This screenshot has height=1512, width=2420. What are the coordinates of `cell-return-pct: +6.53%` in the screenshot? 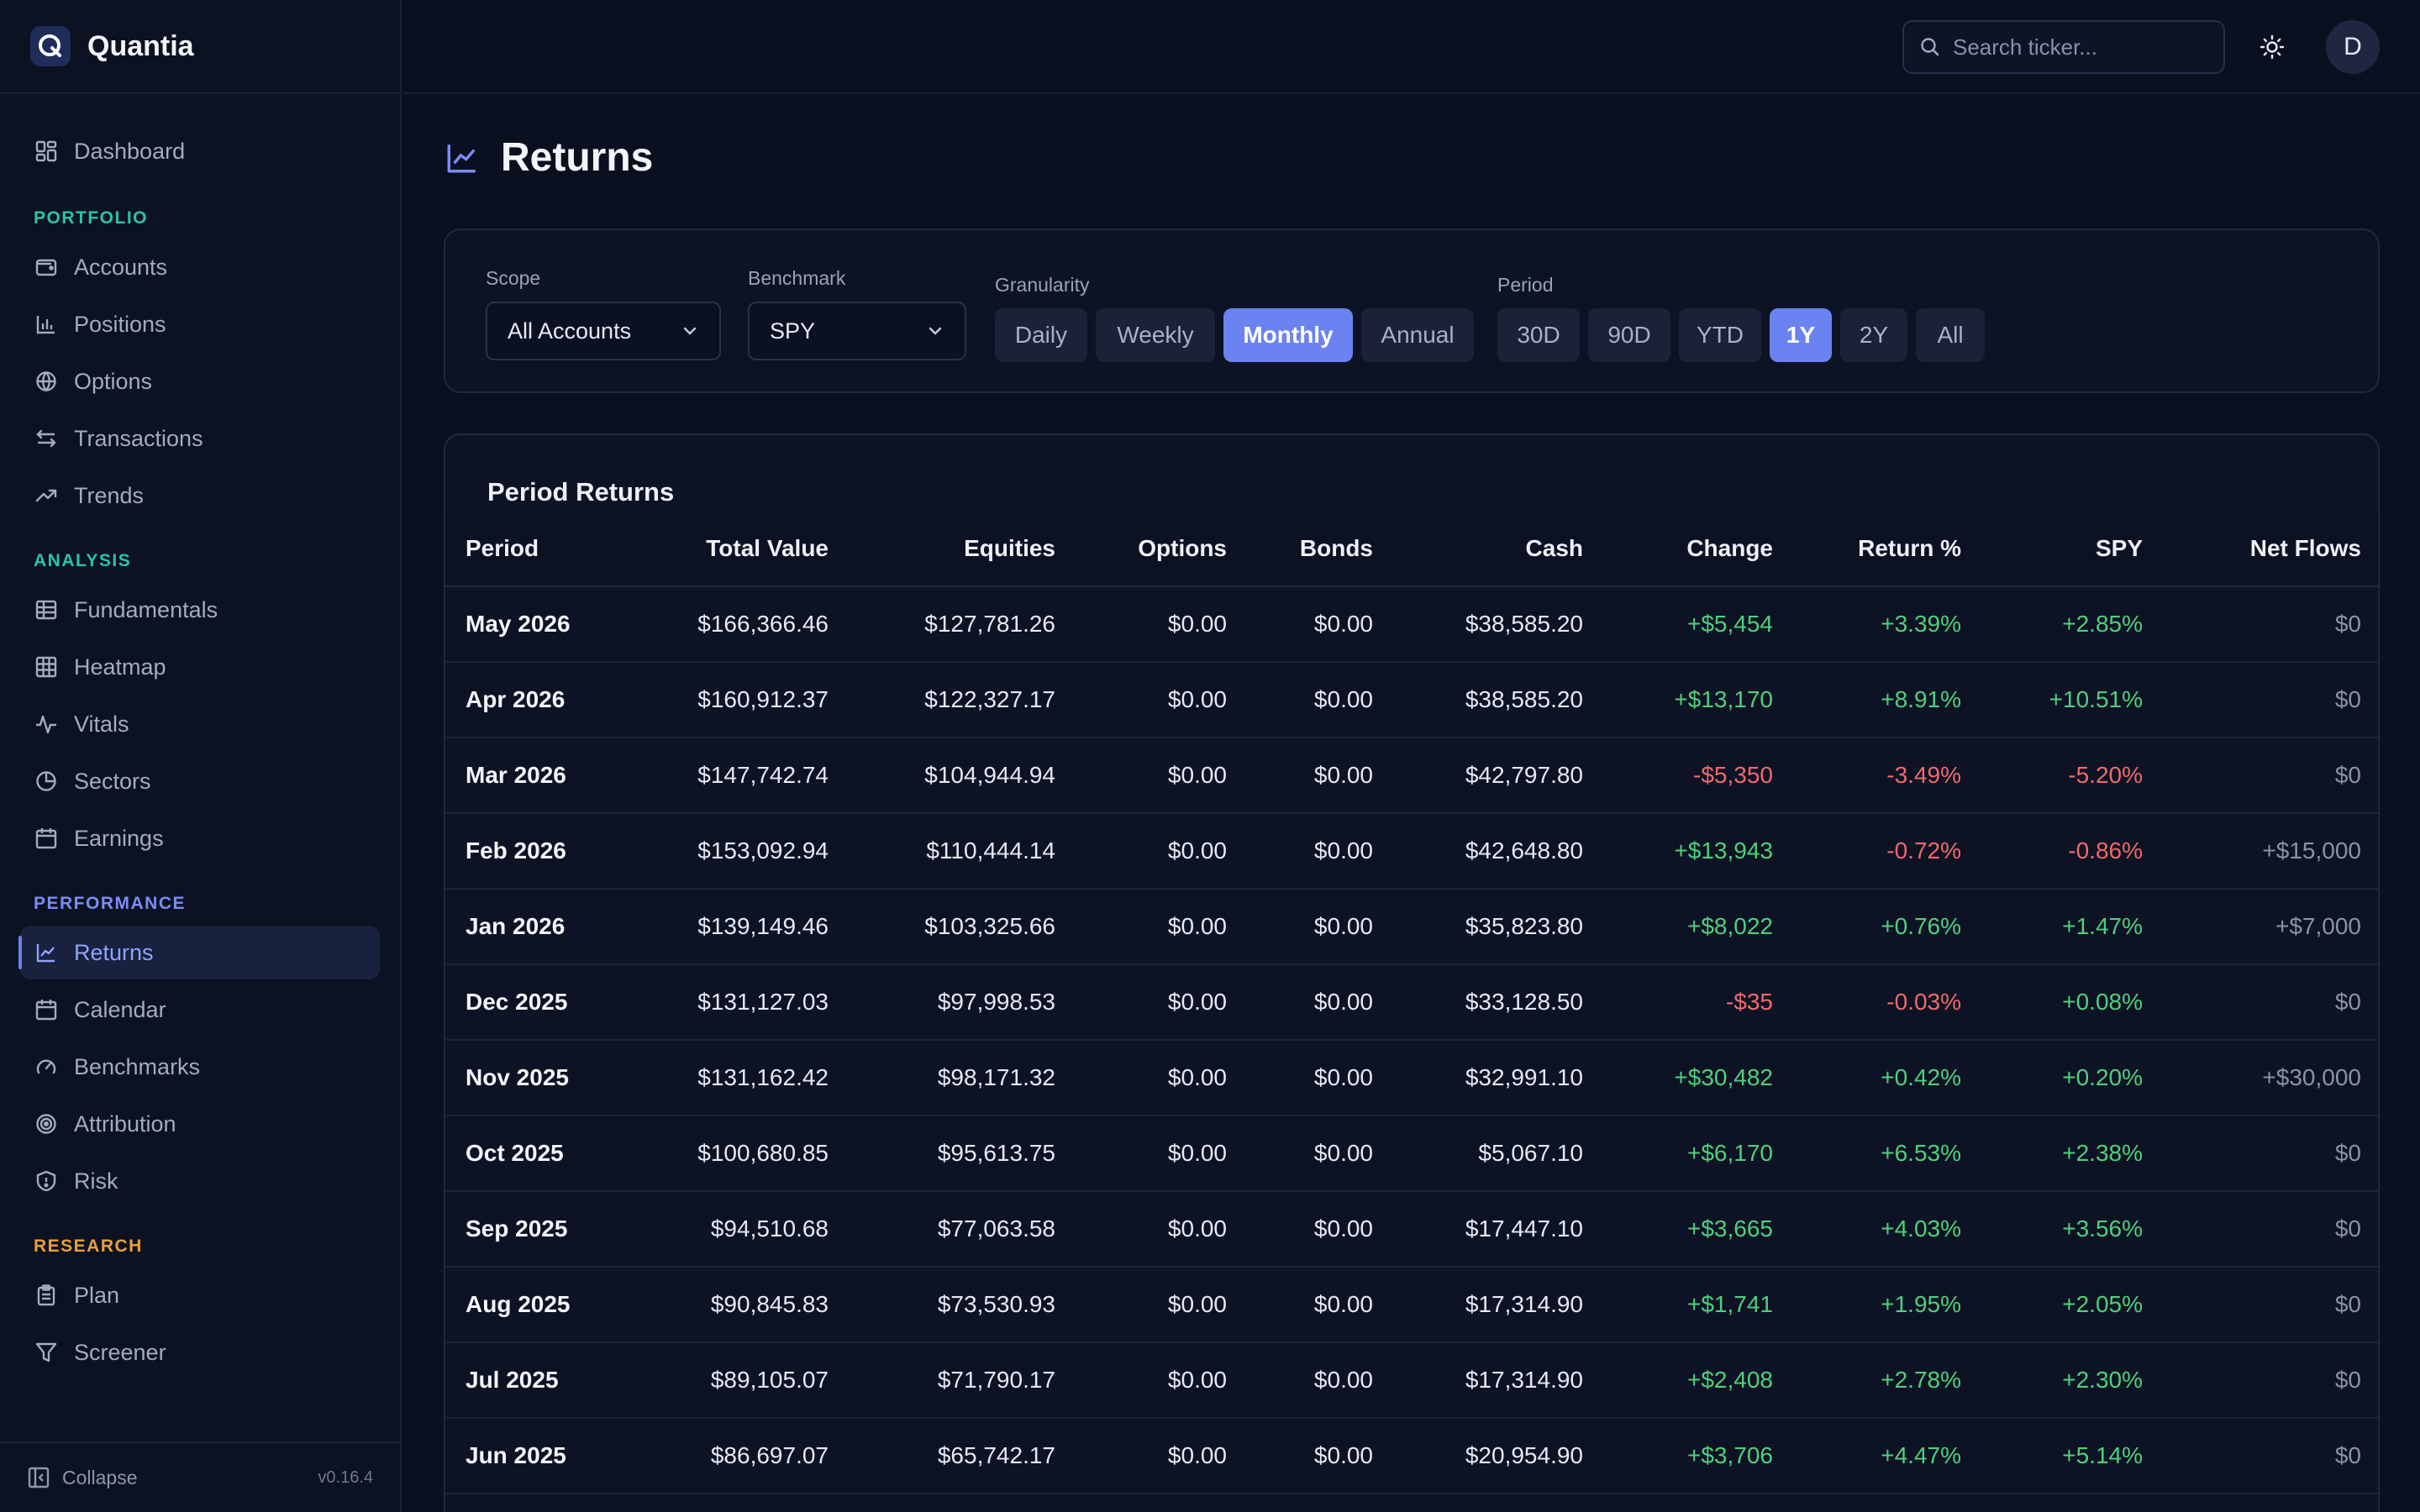 It's located at (1887, 1154).